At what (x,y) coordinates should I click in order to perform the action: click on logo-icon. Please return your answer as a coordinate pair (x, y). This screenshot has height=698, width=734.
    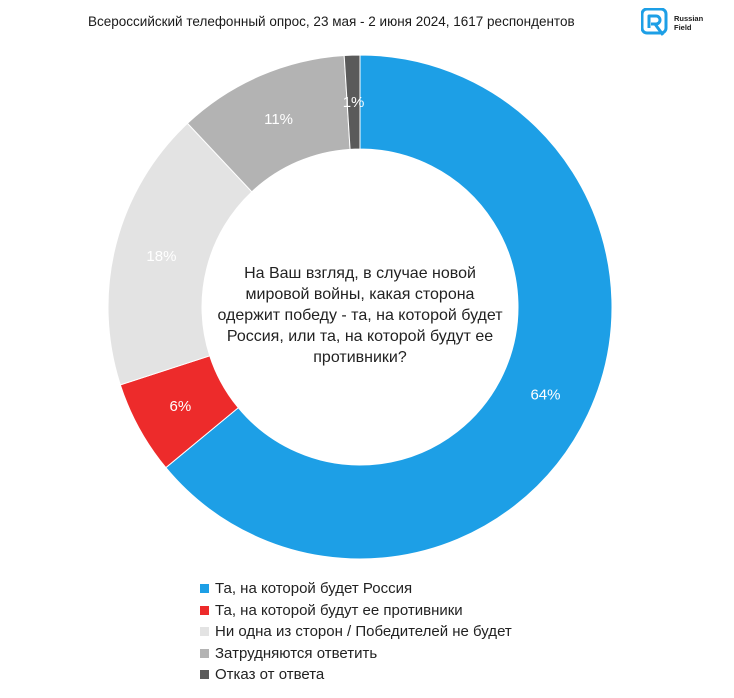
    Looking at the image, I should click on (654, 22).